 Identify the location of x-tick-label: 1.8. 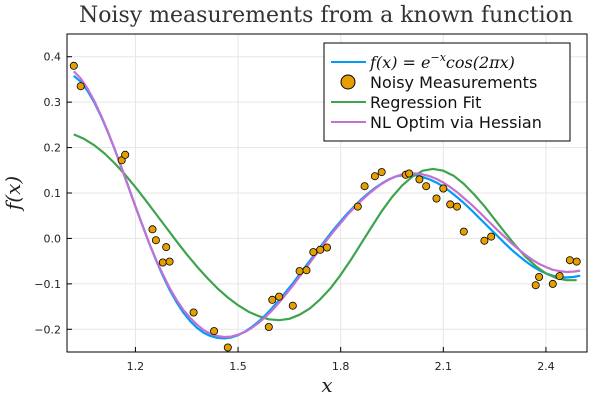
(341, 366).